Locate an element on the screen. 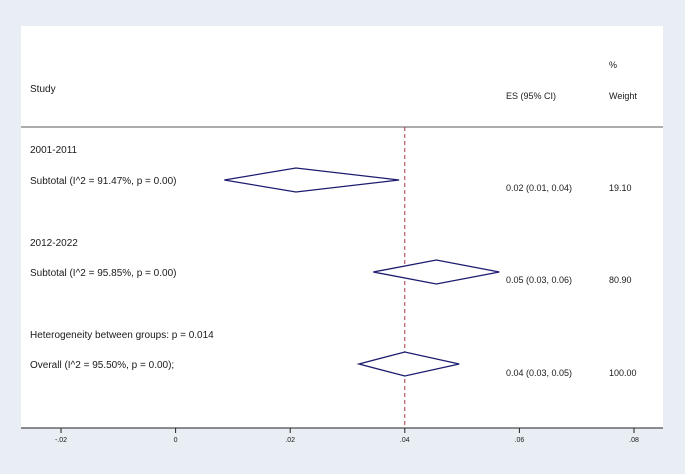 This screenshot has height=474, width=685. overall-label: Overall (I^2 = 95.50%, p = 0.00); is located at coordinates (102, 365).